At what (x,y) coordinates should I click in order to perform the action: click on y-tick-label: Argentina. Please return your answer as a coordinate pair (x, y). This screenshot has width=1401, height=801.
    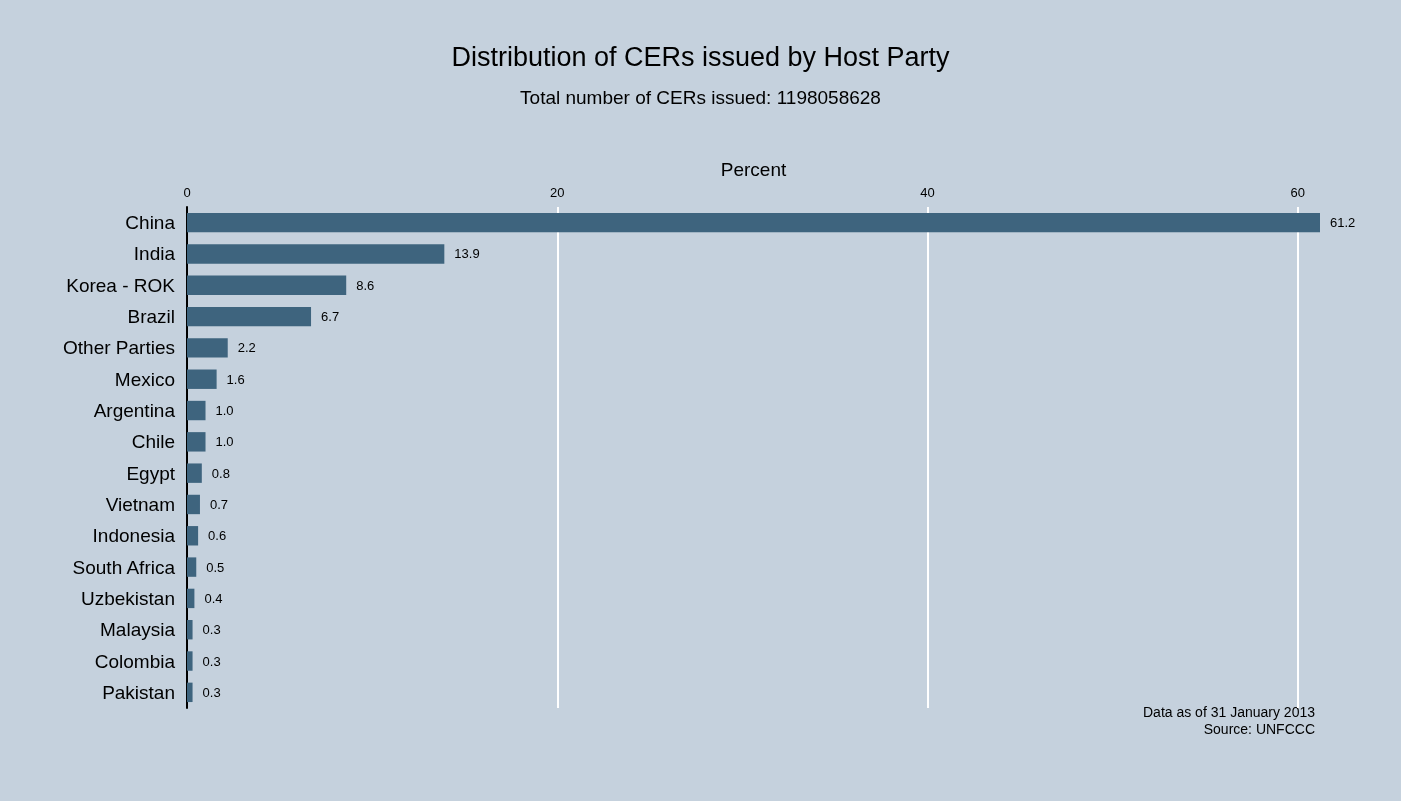
    Looking at the image, I should click on (134, 411).